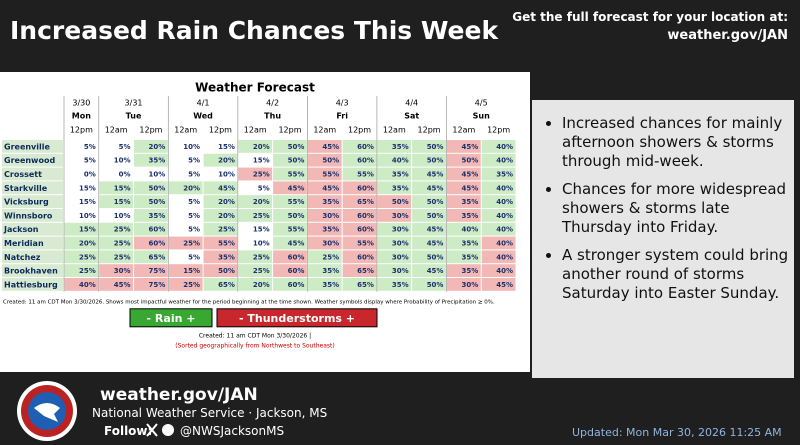 This screenshot has height=445, width=800. What do you see at coordinates (727, 35) in the screenshot?
I see `url: weather.gov/JAN` at bounding box center [727, 35].